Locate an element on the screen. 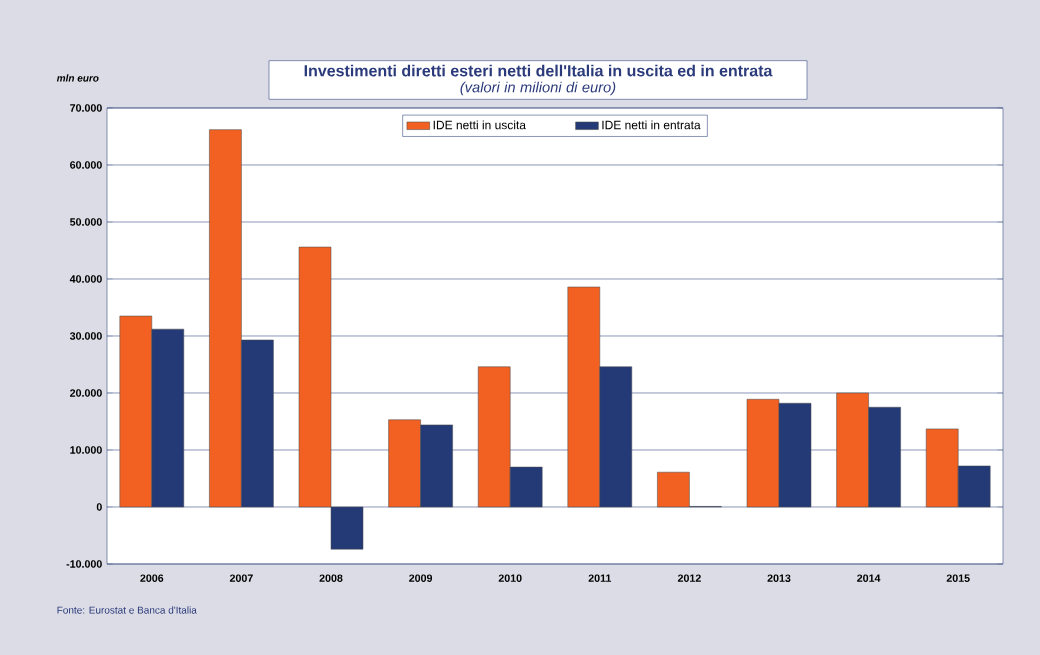 The height and width of the screenshot is (655, 1040). x-tick-label: 2006 is located at coordinates (152, 578).